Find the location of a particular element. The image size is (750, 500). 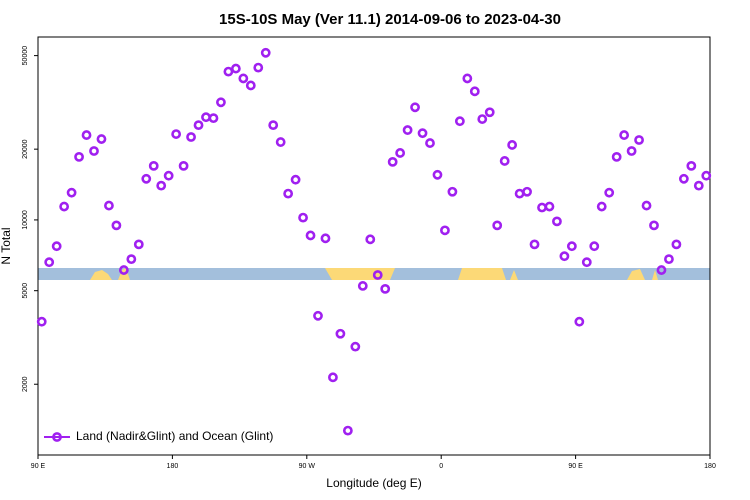

legend-marker is located at coordinates (57, 437).